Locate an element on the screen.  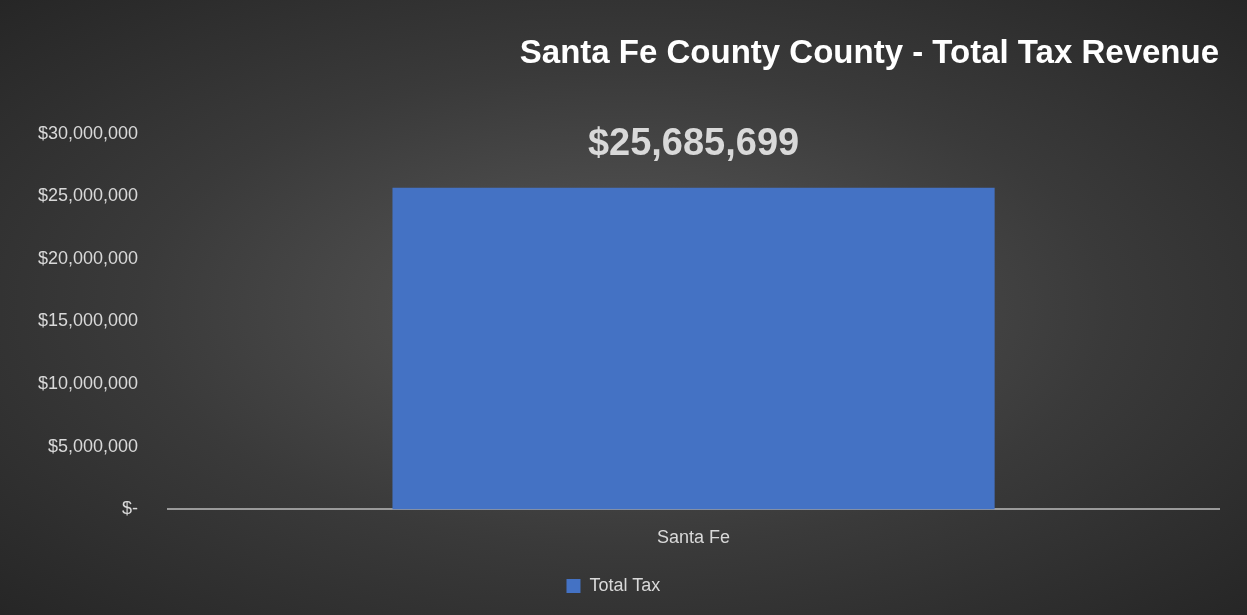
y-tick-label: $10,000,000 is located at coordinates (88, 383).